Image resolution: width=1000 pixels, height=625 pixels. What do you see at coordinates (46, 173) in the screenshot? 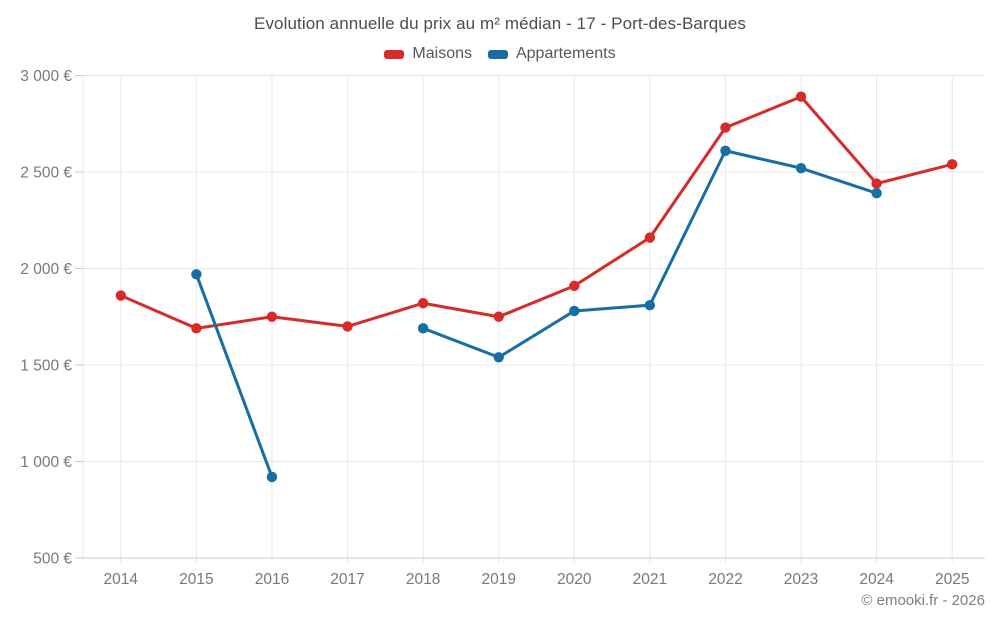
I see `y-axis-label: 2 500 €` at bounding box center [46, 173].